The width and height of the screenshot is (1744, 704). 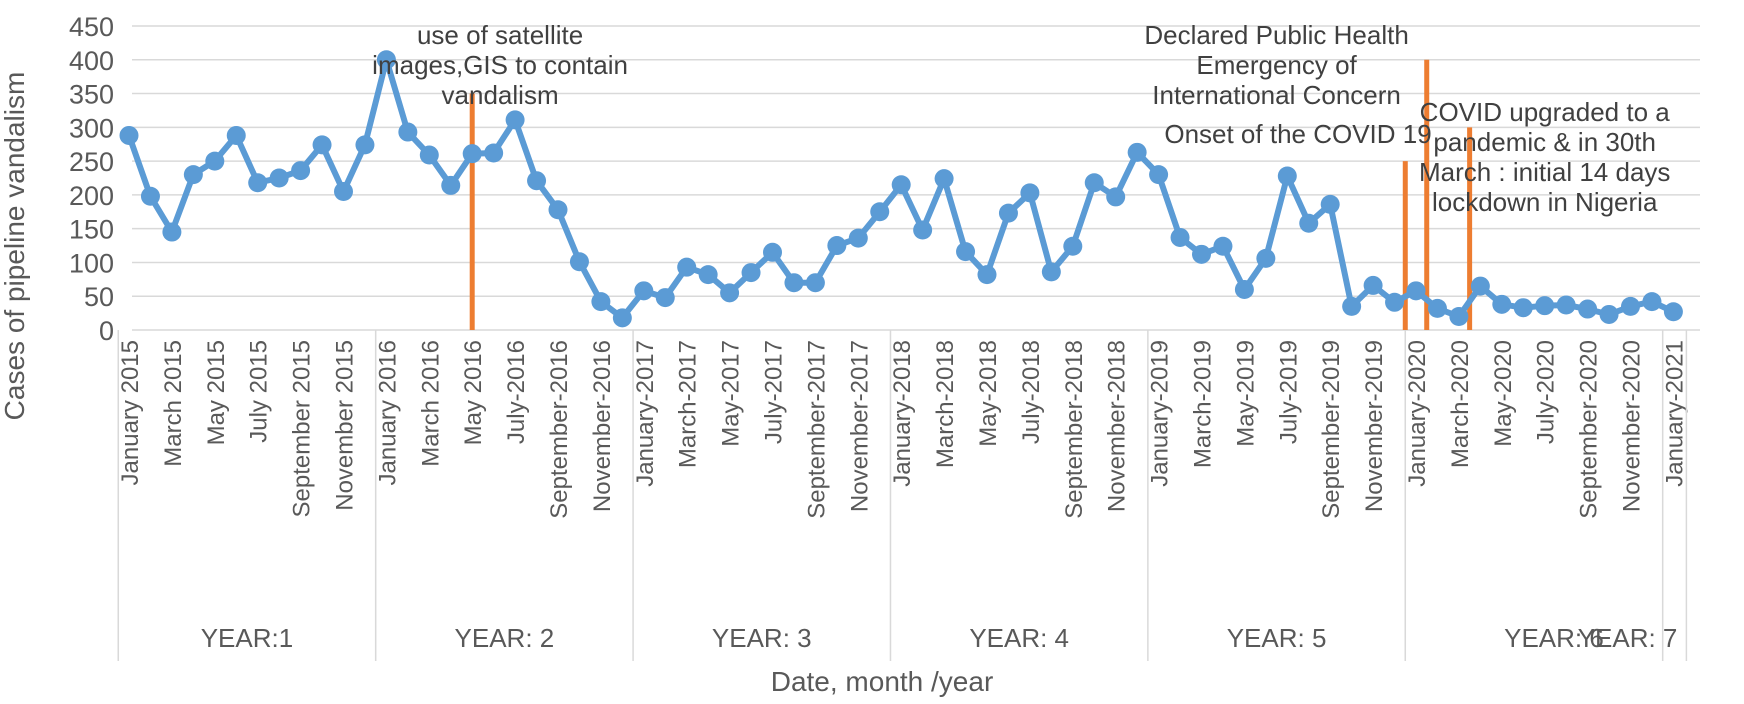 I want to click on x-tick-label: November-2016, so click(x=602, y=426).